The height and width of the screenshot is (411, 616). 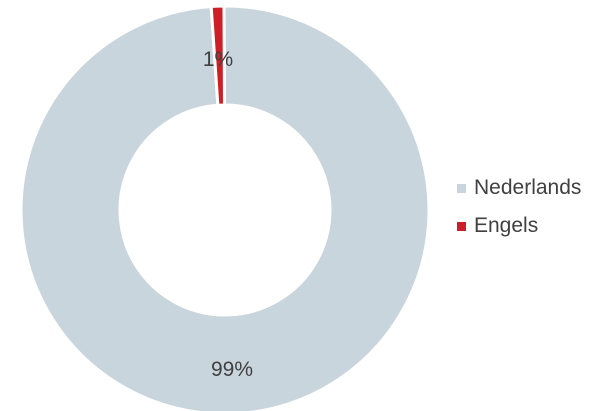 What do you see at coordinates (506, 225) in the screenshot?
I see `legend-label-engels: Engels` at bounding box center [506, 225].